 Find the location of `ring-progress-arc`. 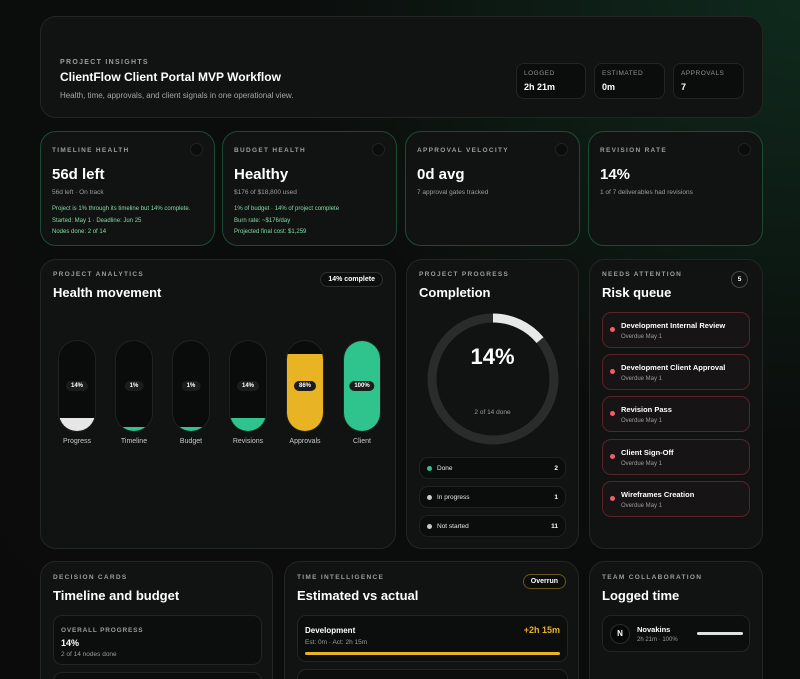

ring-progress-arc is located at coordinates (493, 379).